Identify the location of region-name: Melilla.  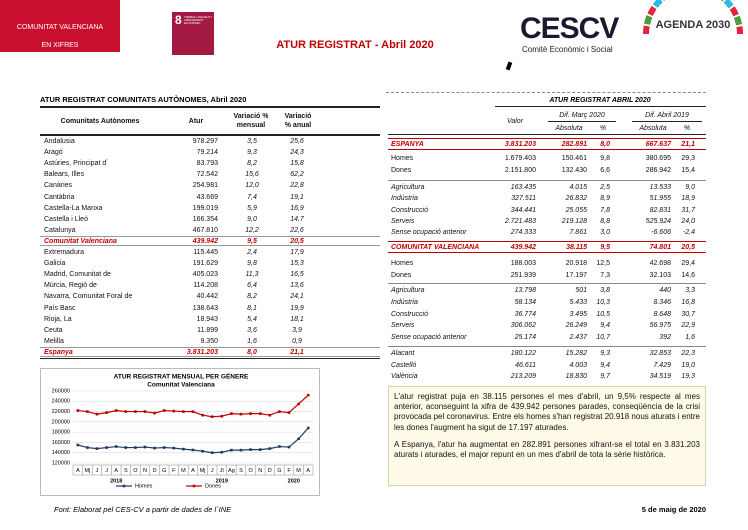
(54, 341).